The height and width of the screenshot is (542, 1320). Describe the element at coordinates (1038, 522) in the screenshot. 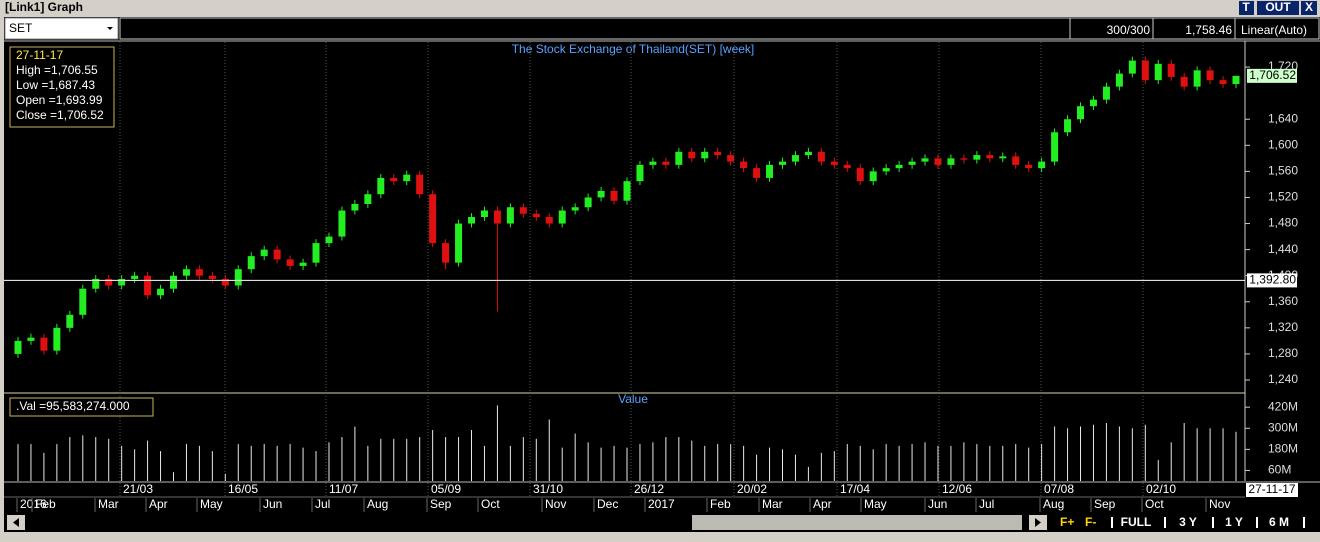

I see `scroll-right-arrow` at that location.